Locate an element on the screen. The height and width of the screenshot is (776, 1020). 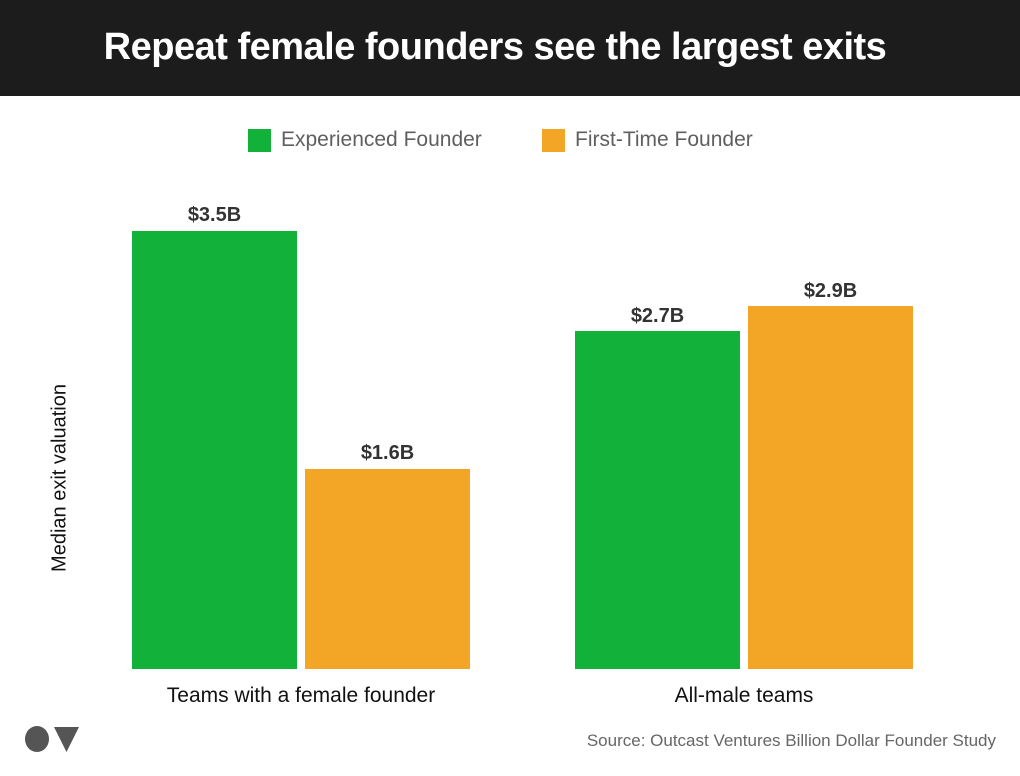
y-axis-label: Median exit valuation is located at coordinates (59, 478).